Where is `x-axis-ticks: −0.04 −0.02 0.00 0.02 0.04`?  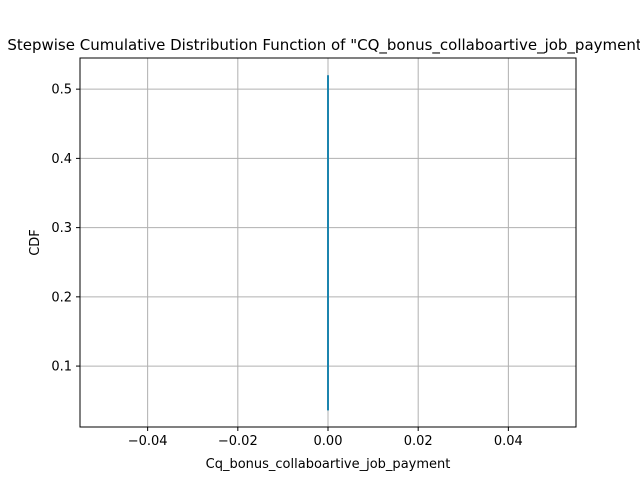 x-axis-ticks: −0.04 −0.02 0.00 0.02 0.04 is located at coordinates (325, 438).